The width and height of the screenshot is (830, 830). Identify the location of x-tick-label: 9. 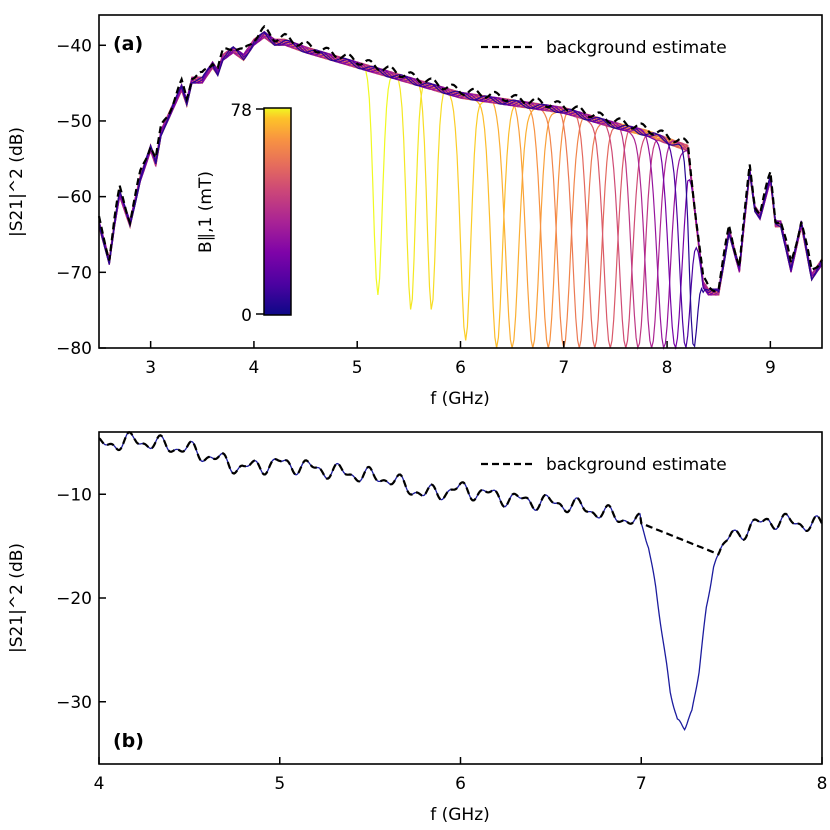
(770, 368).